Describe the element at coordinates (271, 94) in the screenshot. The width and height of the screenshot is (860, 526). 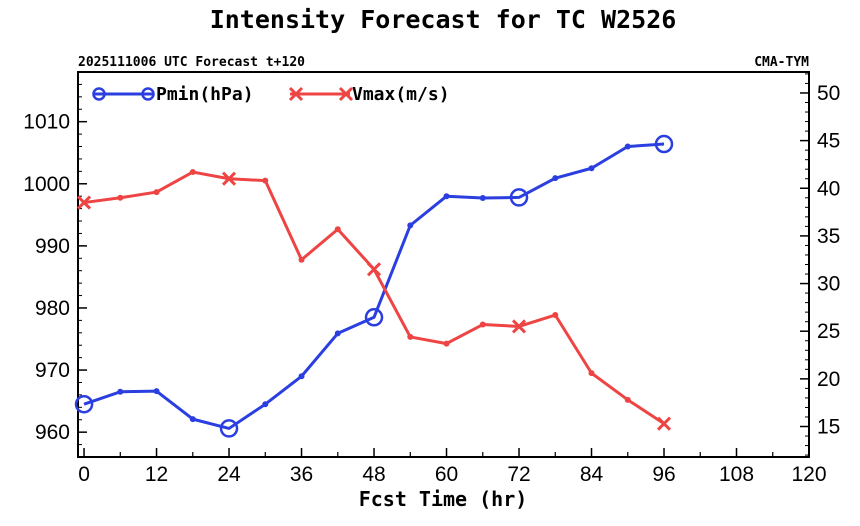
I see `legend: Pmin(hPa) Vmax(m/s)` at that location.